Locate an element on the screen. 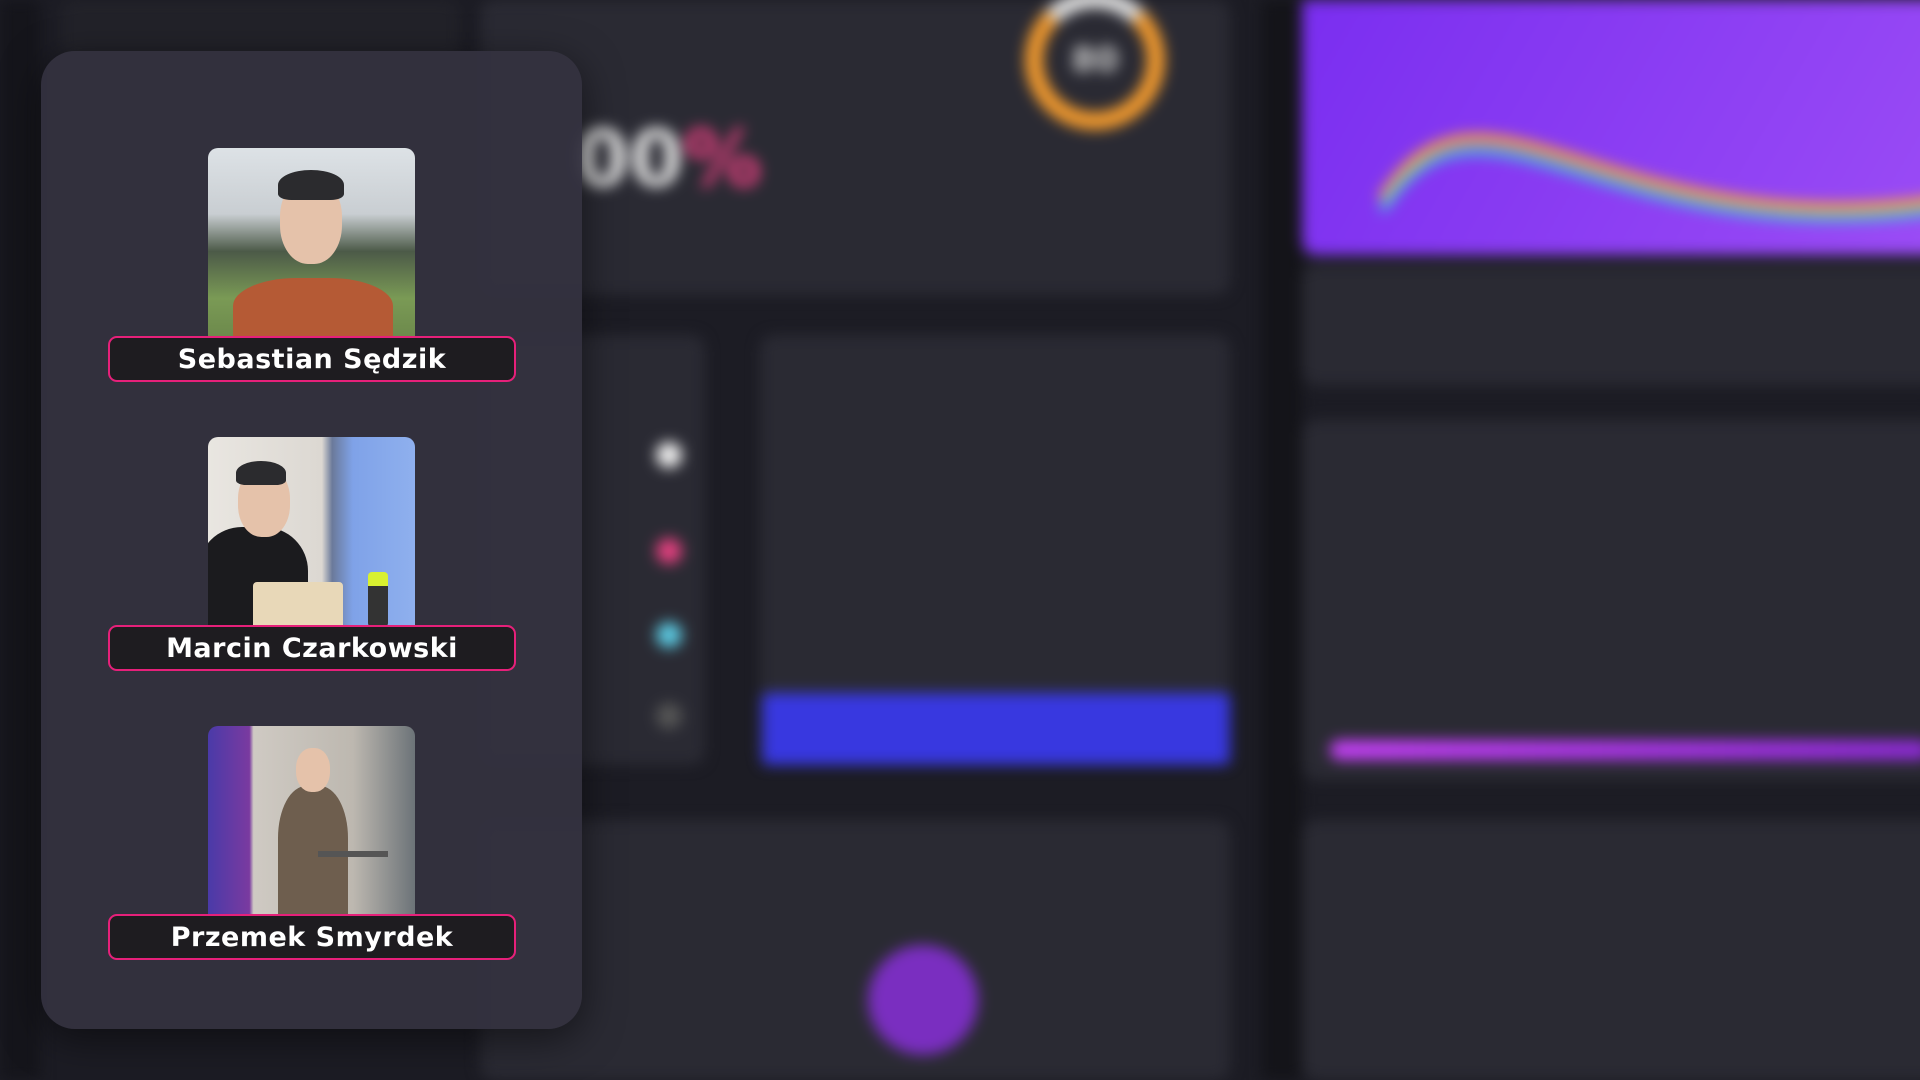 The image size is (1920, 1080). rainbow-curve is located at coordinates (1648, 178).